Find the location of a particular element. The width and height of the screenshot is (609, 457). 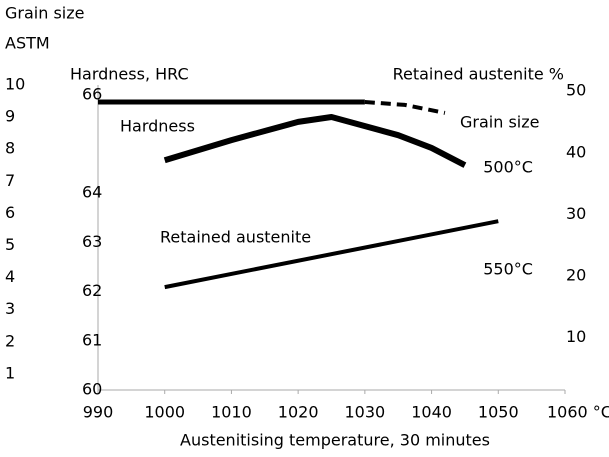

x-tick-label: 1010 is located at coordinates (231, 412).